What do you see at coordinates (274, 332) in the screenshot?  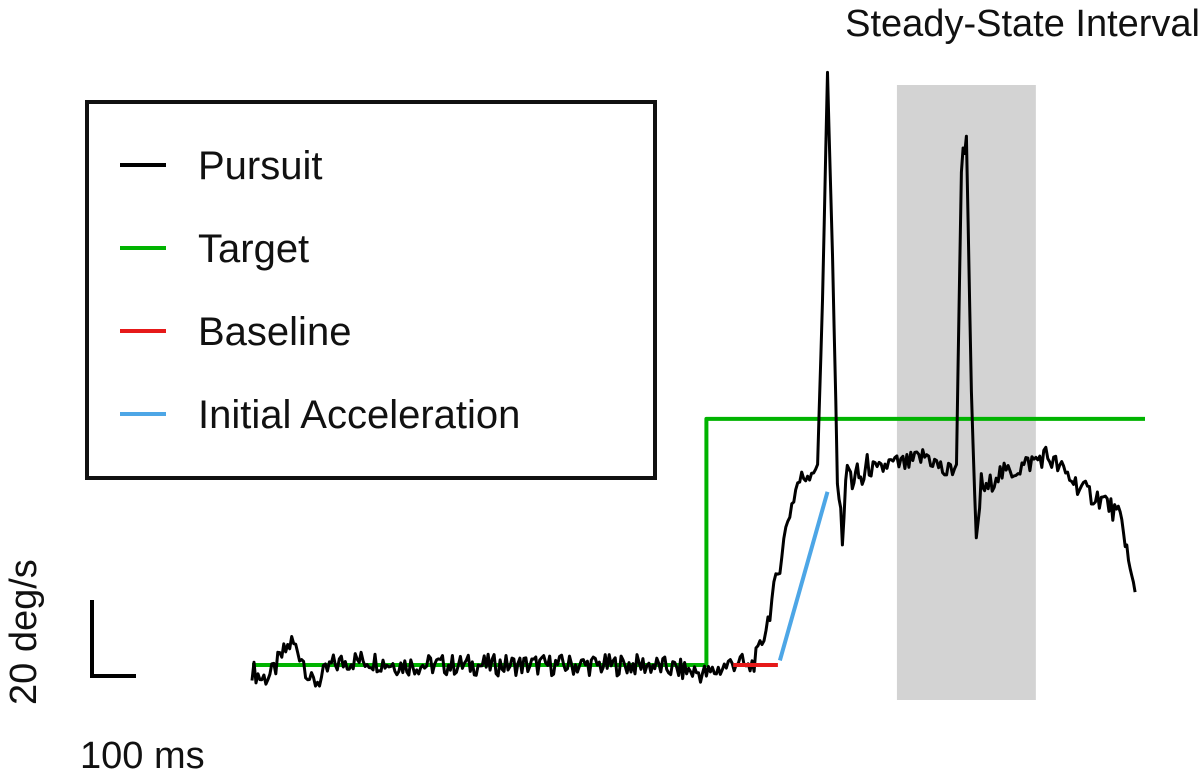 I see `legend-label-baseline: Baseline` at bounding box center [274, 332].